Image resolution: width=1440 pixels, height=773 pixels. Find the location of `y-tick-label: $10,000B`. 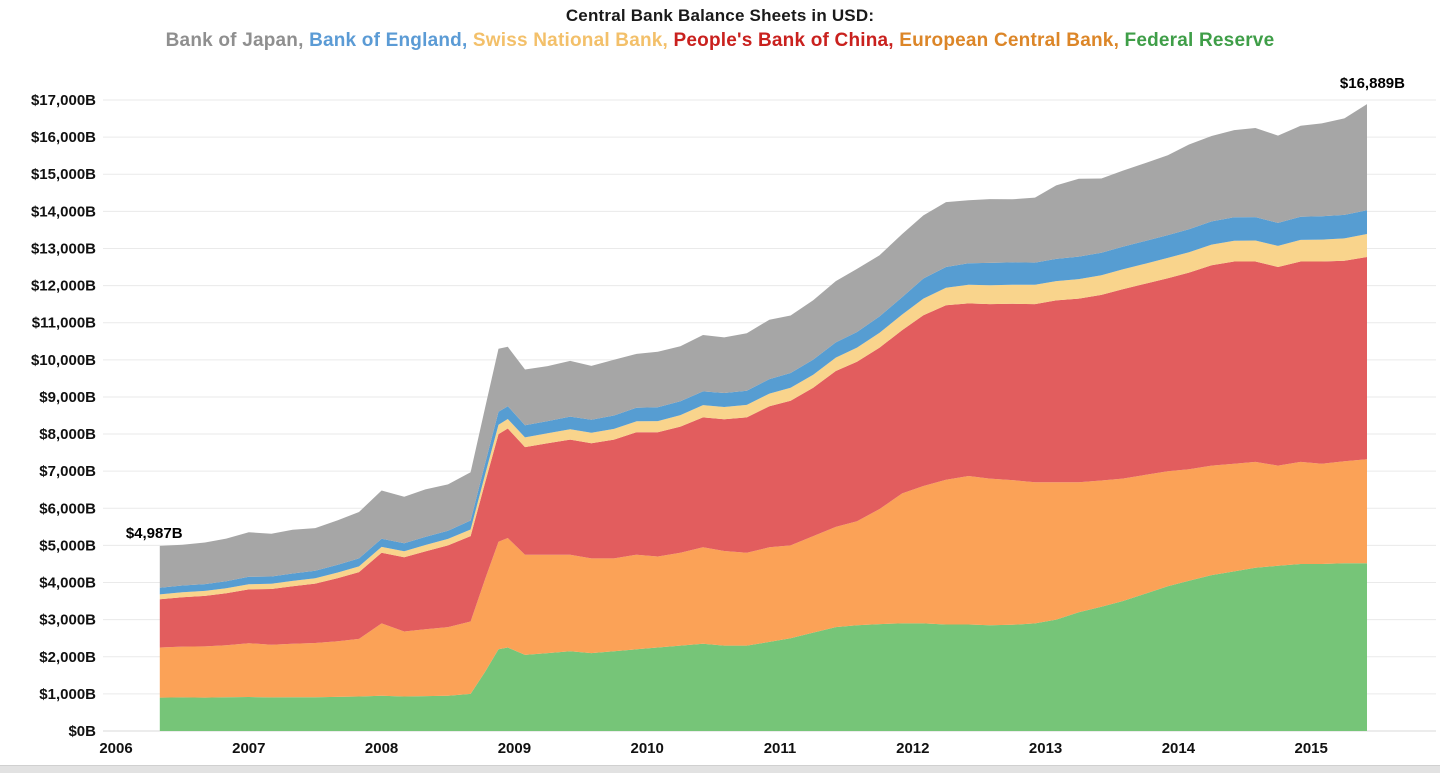

y-tick-label: $10,000B is located at coordinates (63, 360).